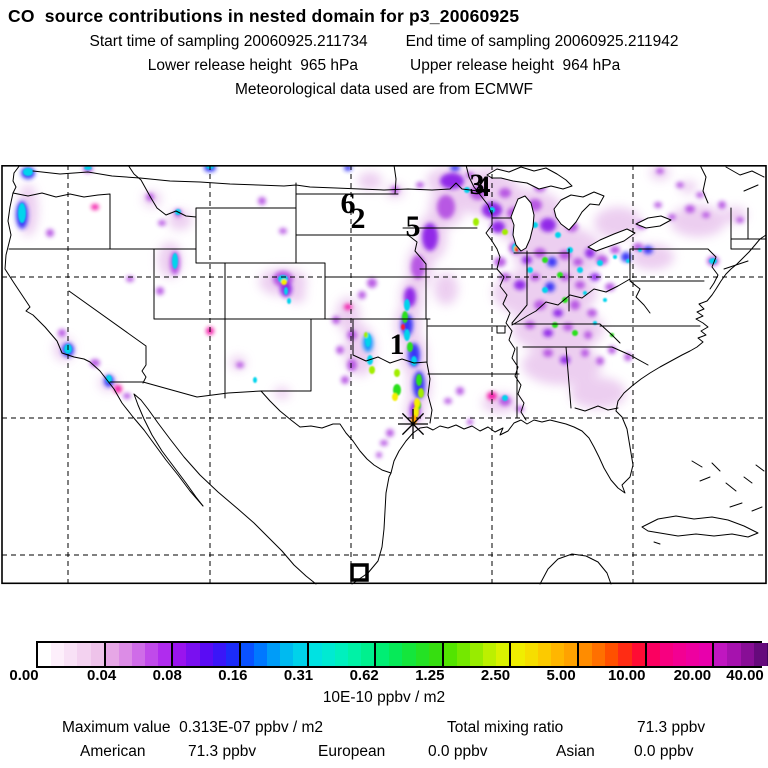 This screenshot has height=768, width=768. Describe the element at coordinates (575, 751) in the screenshot. I see `asian-label: Asian` at that location.